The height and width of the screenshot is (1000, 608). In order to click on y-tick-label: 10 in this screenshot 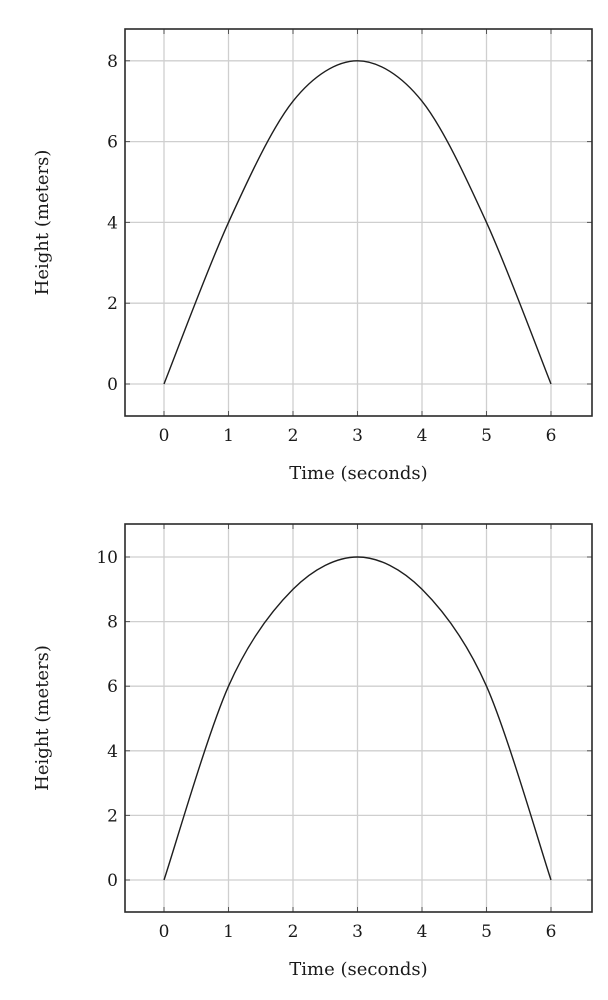, I will do `click(107, 558)`.